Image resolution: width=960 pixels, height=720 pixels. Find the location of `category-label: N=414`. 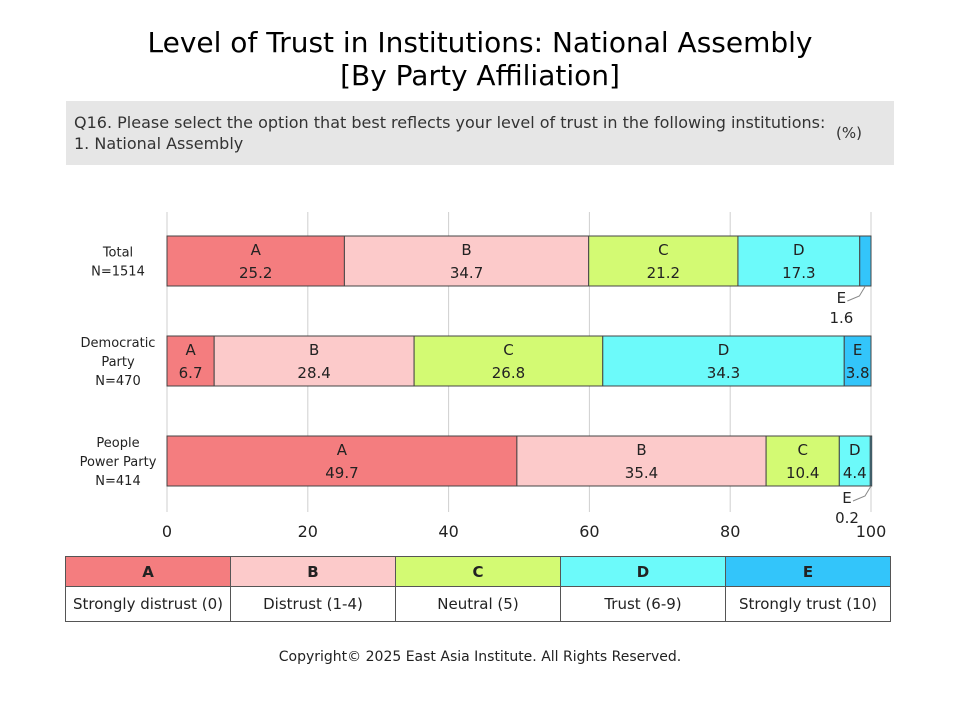

category-label: N=414 is located at coordinates (117, 481).